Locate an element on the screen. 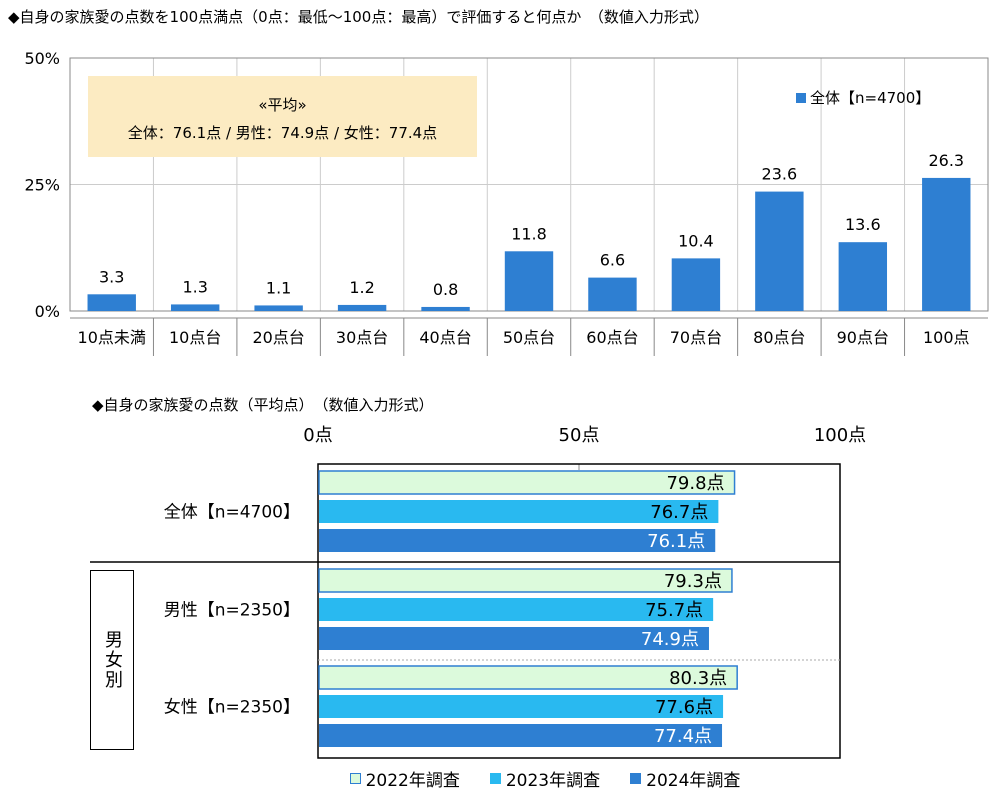 The image size is (1000, 808). x-tick-label: 70点台 is located at coordinates (696, 337).